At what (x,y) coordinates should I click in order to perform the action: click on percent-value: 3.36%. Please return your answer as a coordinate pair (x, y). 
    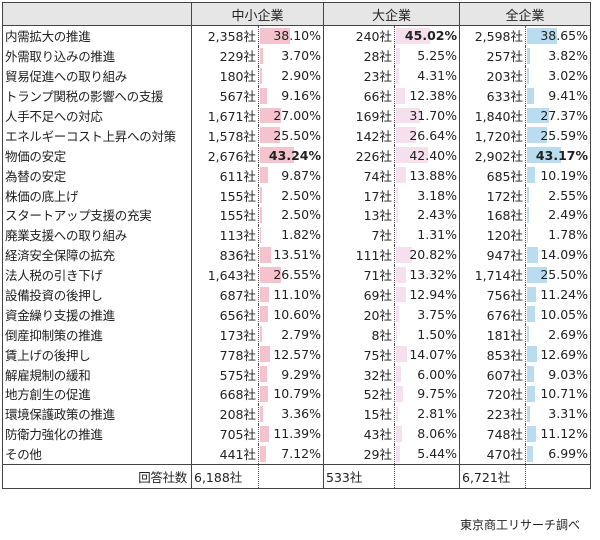
    Looking at the image, I should click on (301, 414).